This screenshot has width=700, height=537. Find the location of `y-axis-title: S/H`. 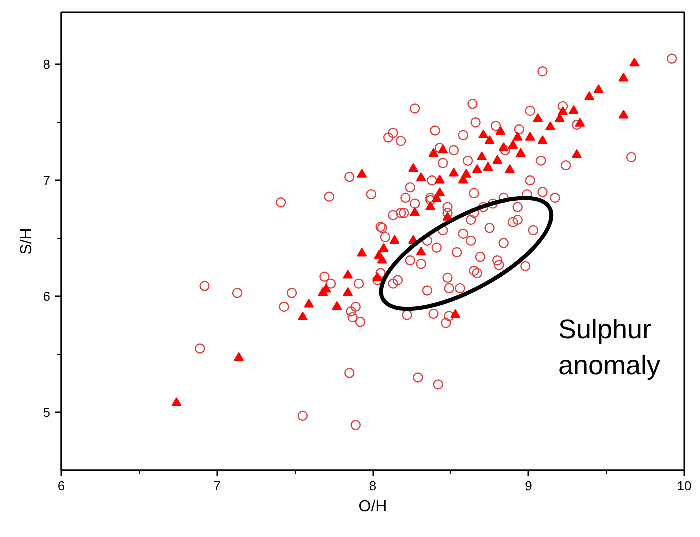

y-axis-title: S/H is located at coordinates (27, 241).